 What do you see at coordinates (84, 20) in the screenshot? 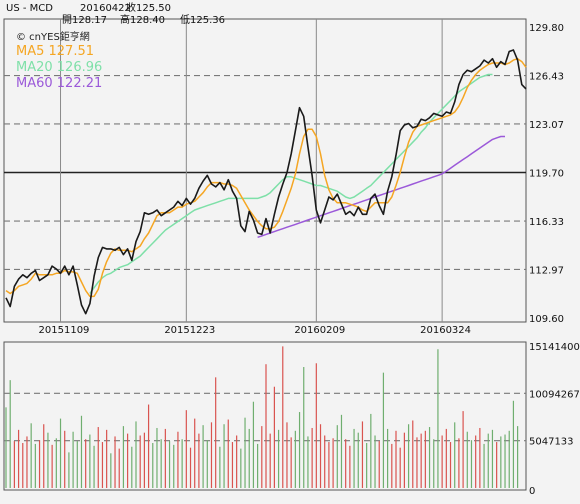
I see `open-label: 開128.17` at bounding box center [84, 20].